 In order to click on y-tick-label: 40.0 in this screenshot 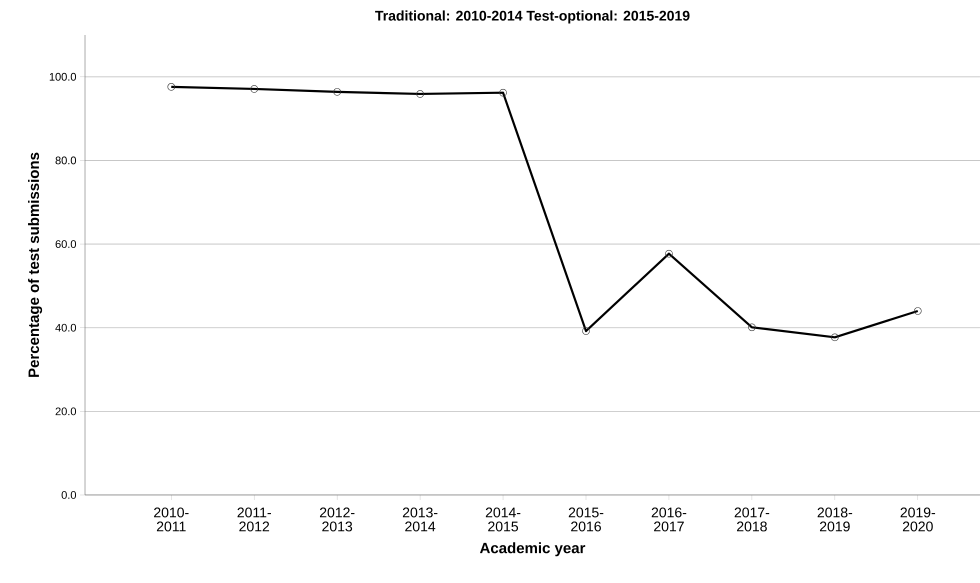, I will do `click(65, 328)`.